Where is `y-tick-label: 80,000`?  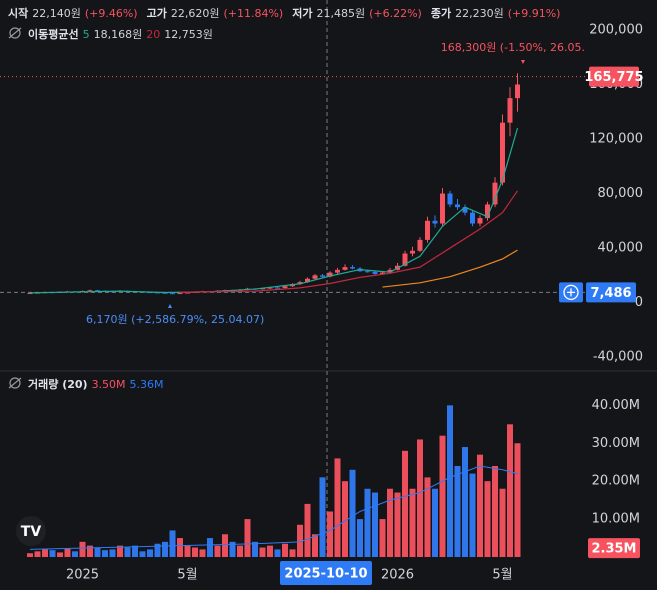 y-tick-label: 80,000 is located at coordinates (621, 193).